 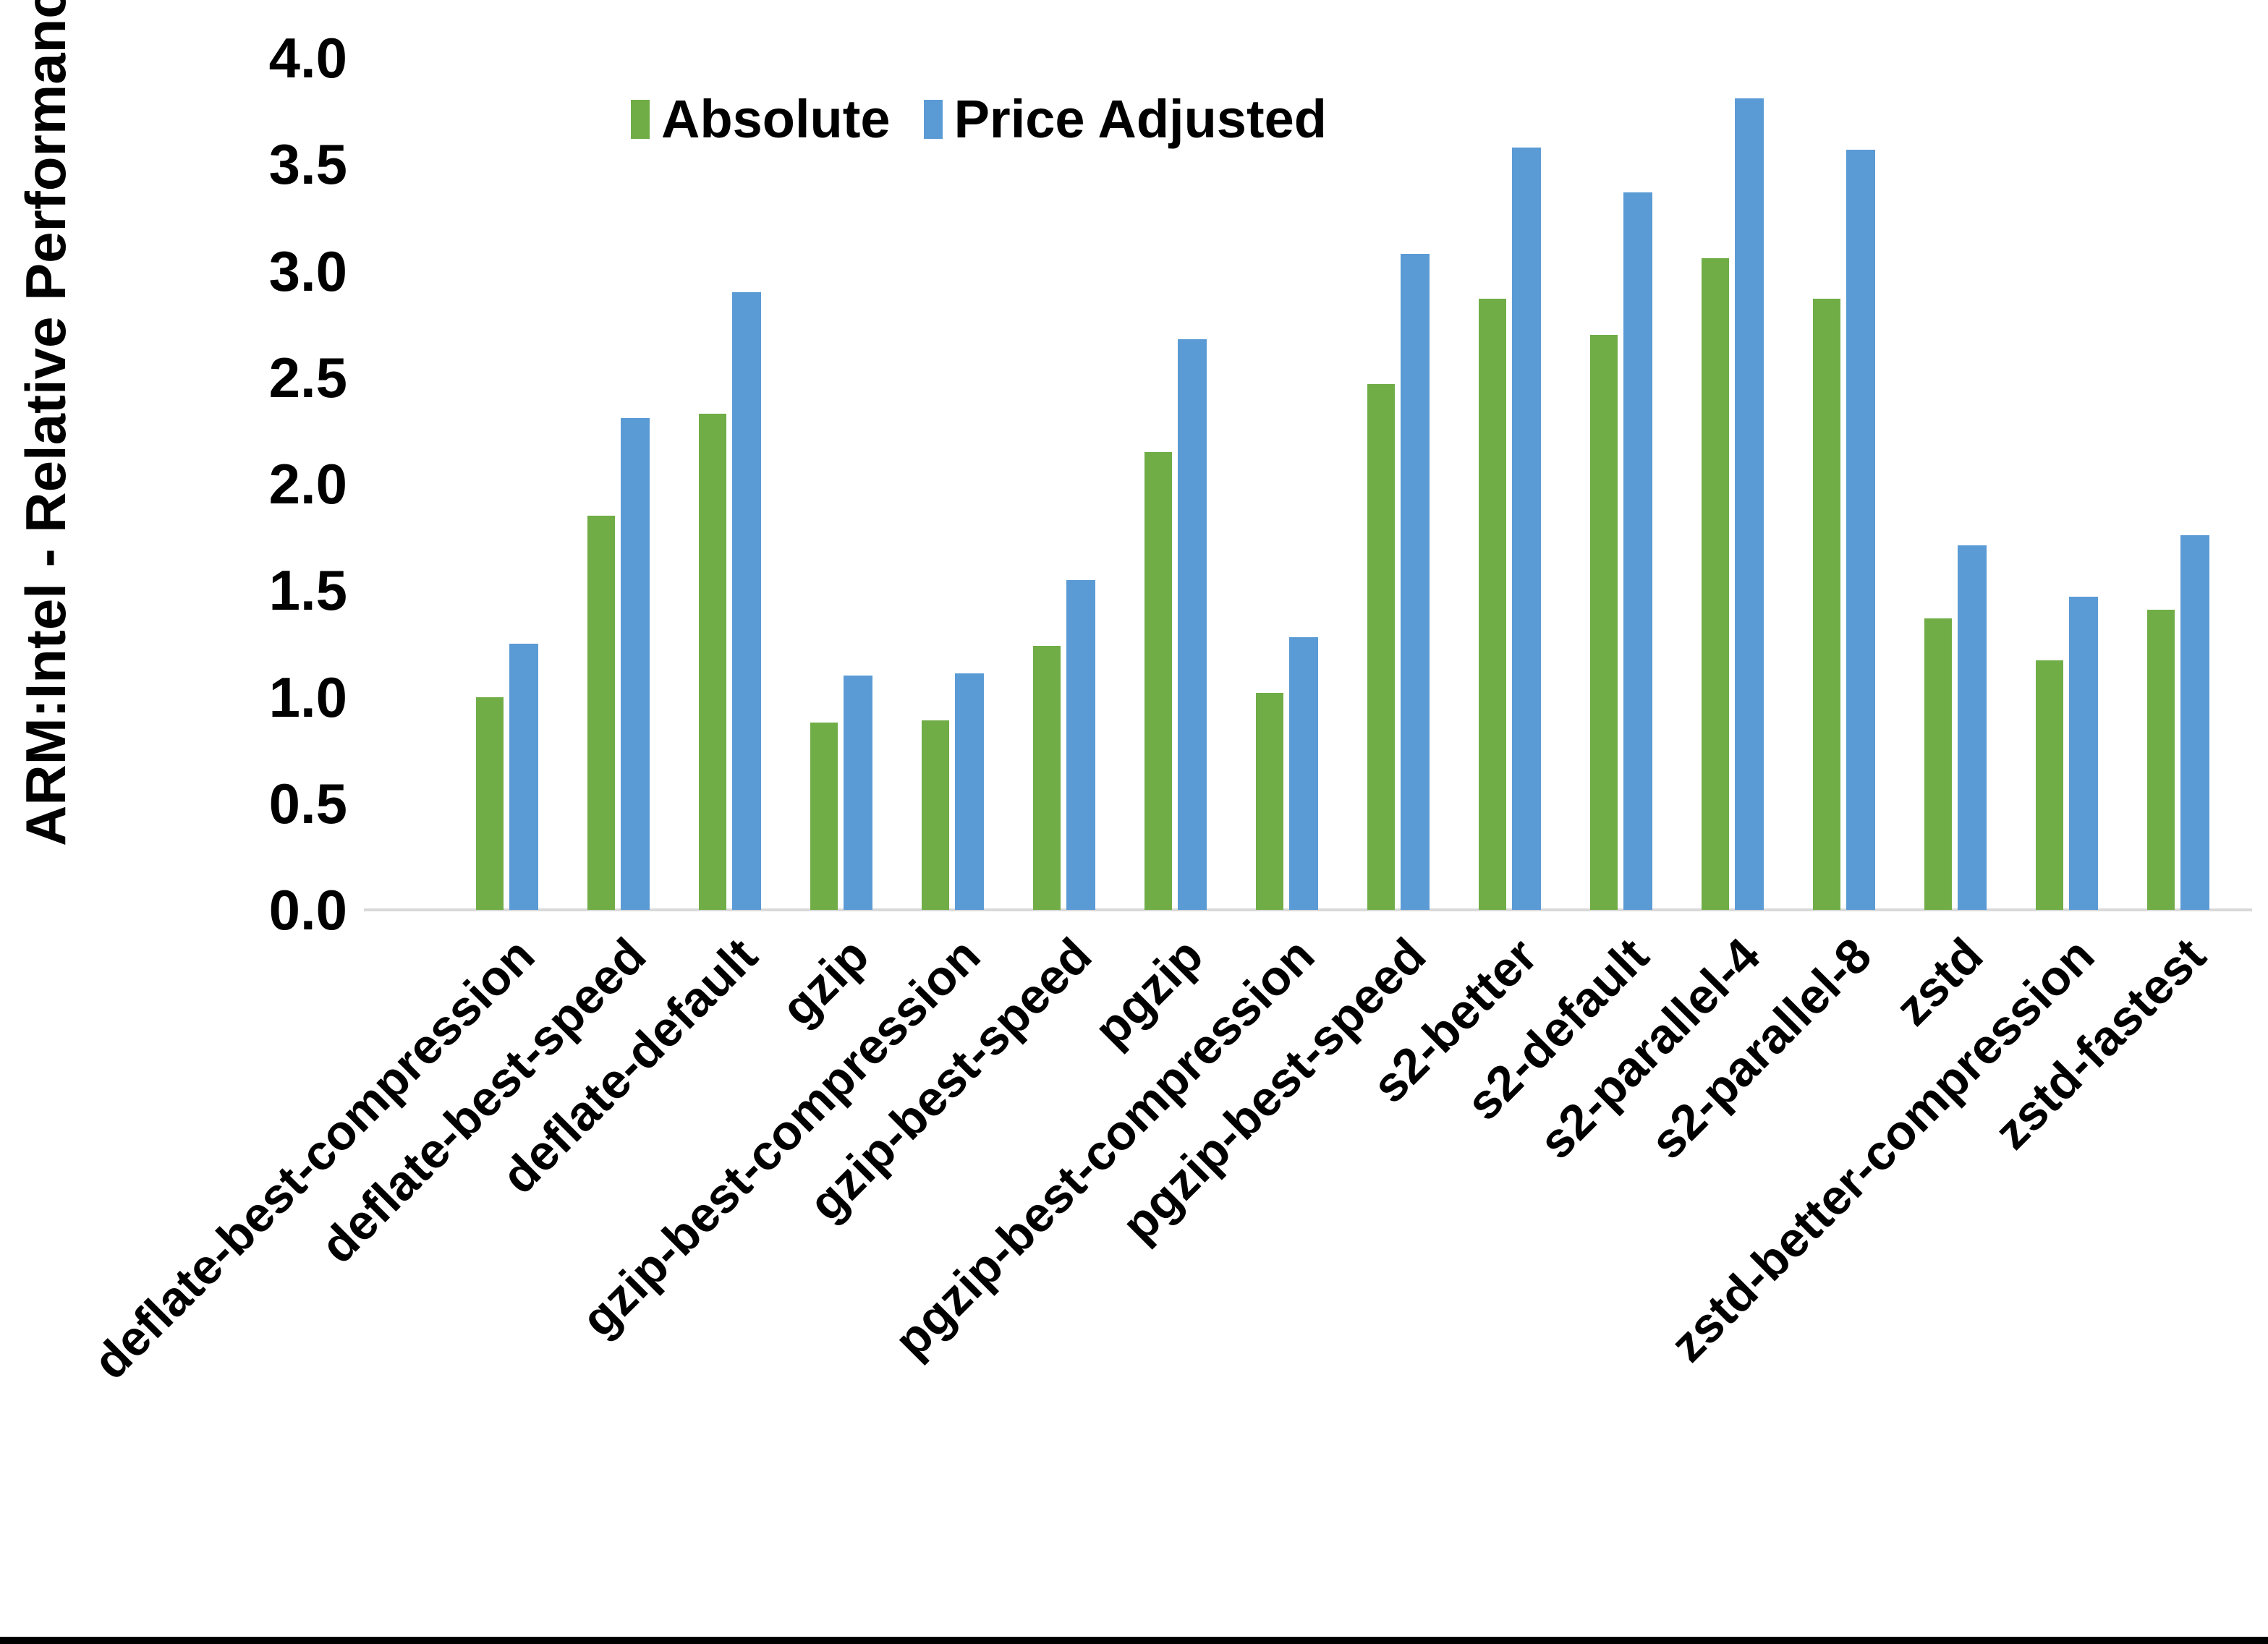 What do you see at coordinates (1303, 773) in the screenshot?
I see `bar-price-adjusted-pgzip-best-compression` at bounding box center [1303, 773].